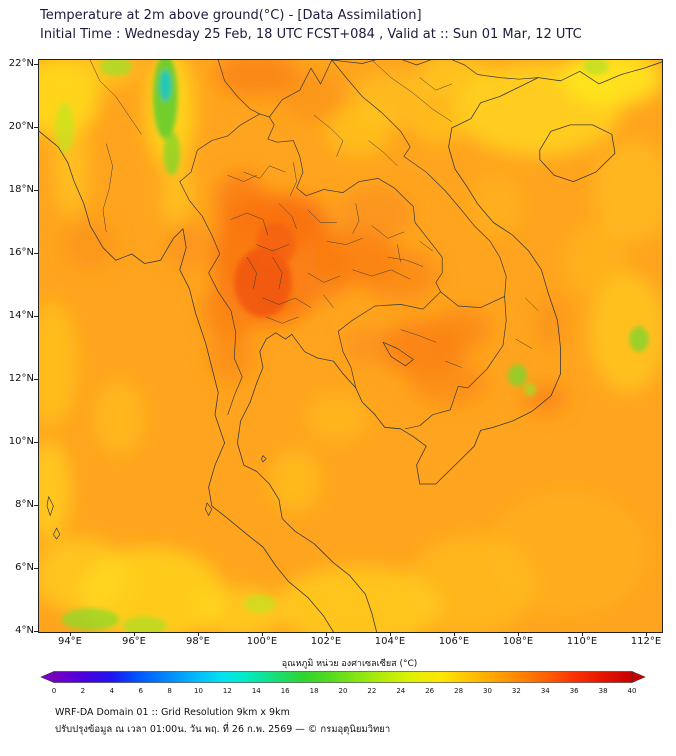 The width and height of the screenshot is (676, 756). Describe the element at coordinates (430, 691) in the screenshot. I see `colorbar-tick-label: 26` at that location.